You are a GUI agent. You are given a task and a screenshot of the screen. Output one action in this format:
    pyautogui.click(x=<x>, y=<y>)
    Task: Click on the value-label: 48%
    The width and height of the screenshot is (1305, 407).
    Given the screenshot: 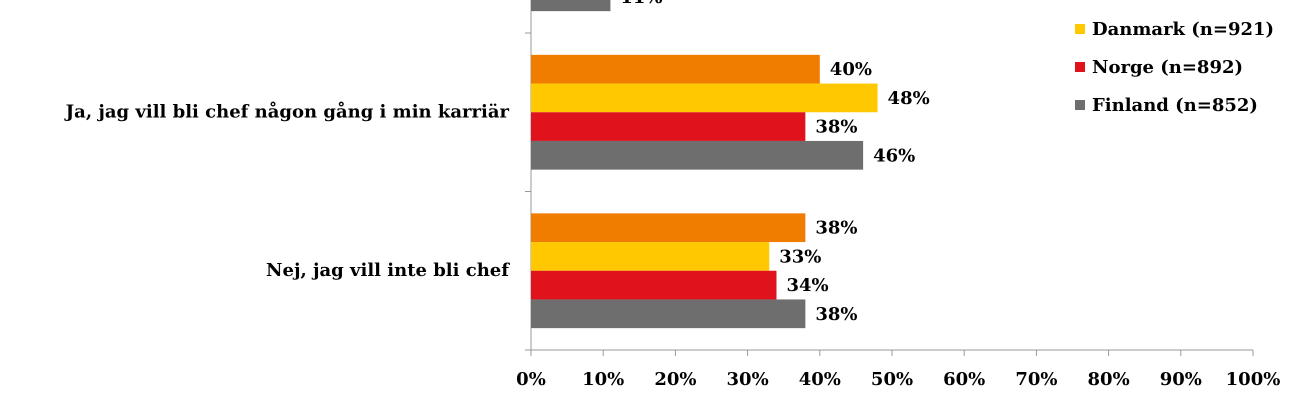 What is the action you would take?
    pyautogui.click(x=909, y=98)
    